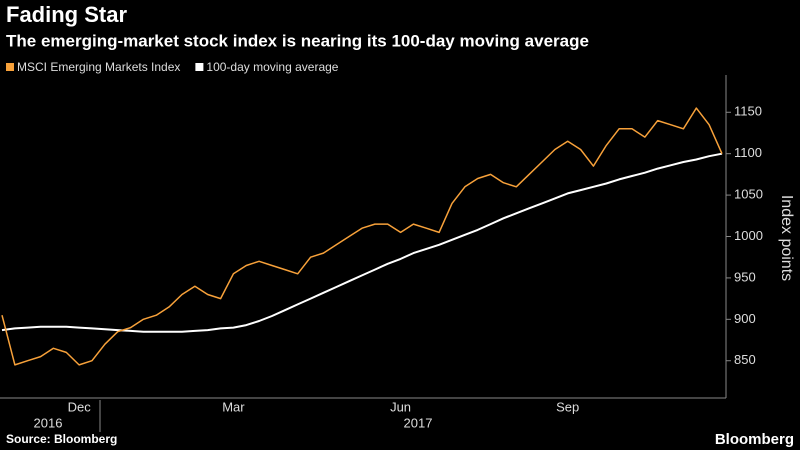  I want to click on x-tick-label: Jun, so click(400, 406).